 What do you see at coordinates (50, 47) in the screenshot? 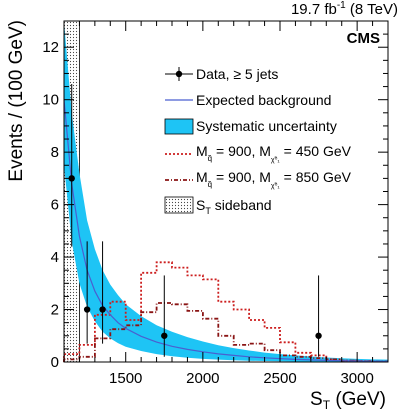
I see `y-tick-label: 12` at bounding box center [50, 47].